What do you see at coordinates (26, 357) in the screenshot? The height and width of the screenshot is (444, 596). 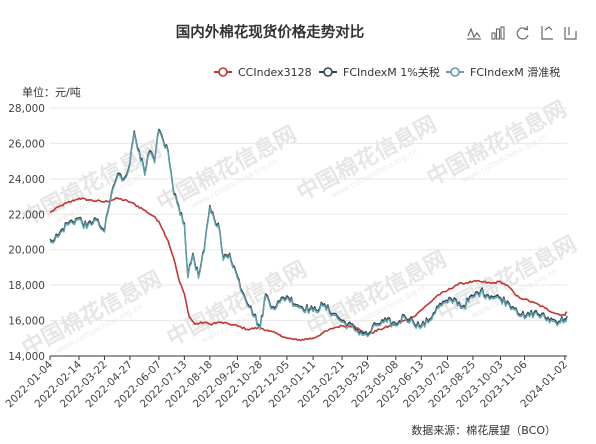 I see `y-tick-label: 14,000` at bounding box center [26, 357].